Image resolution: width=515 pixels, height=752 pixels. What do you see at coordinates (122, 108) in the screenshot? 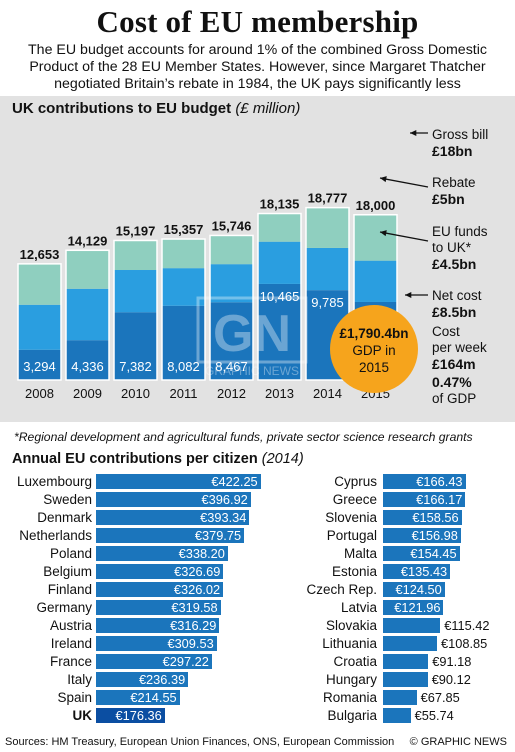
I see `uk-contributions-title-text: UK contributions to EU budget` at bounding box center [122, 108].